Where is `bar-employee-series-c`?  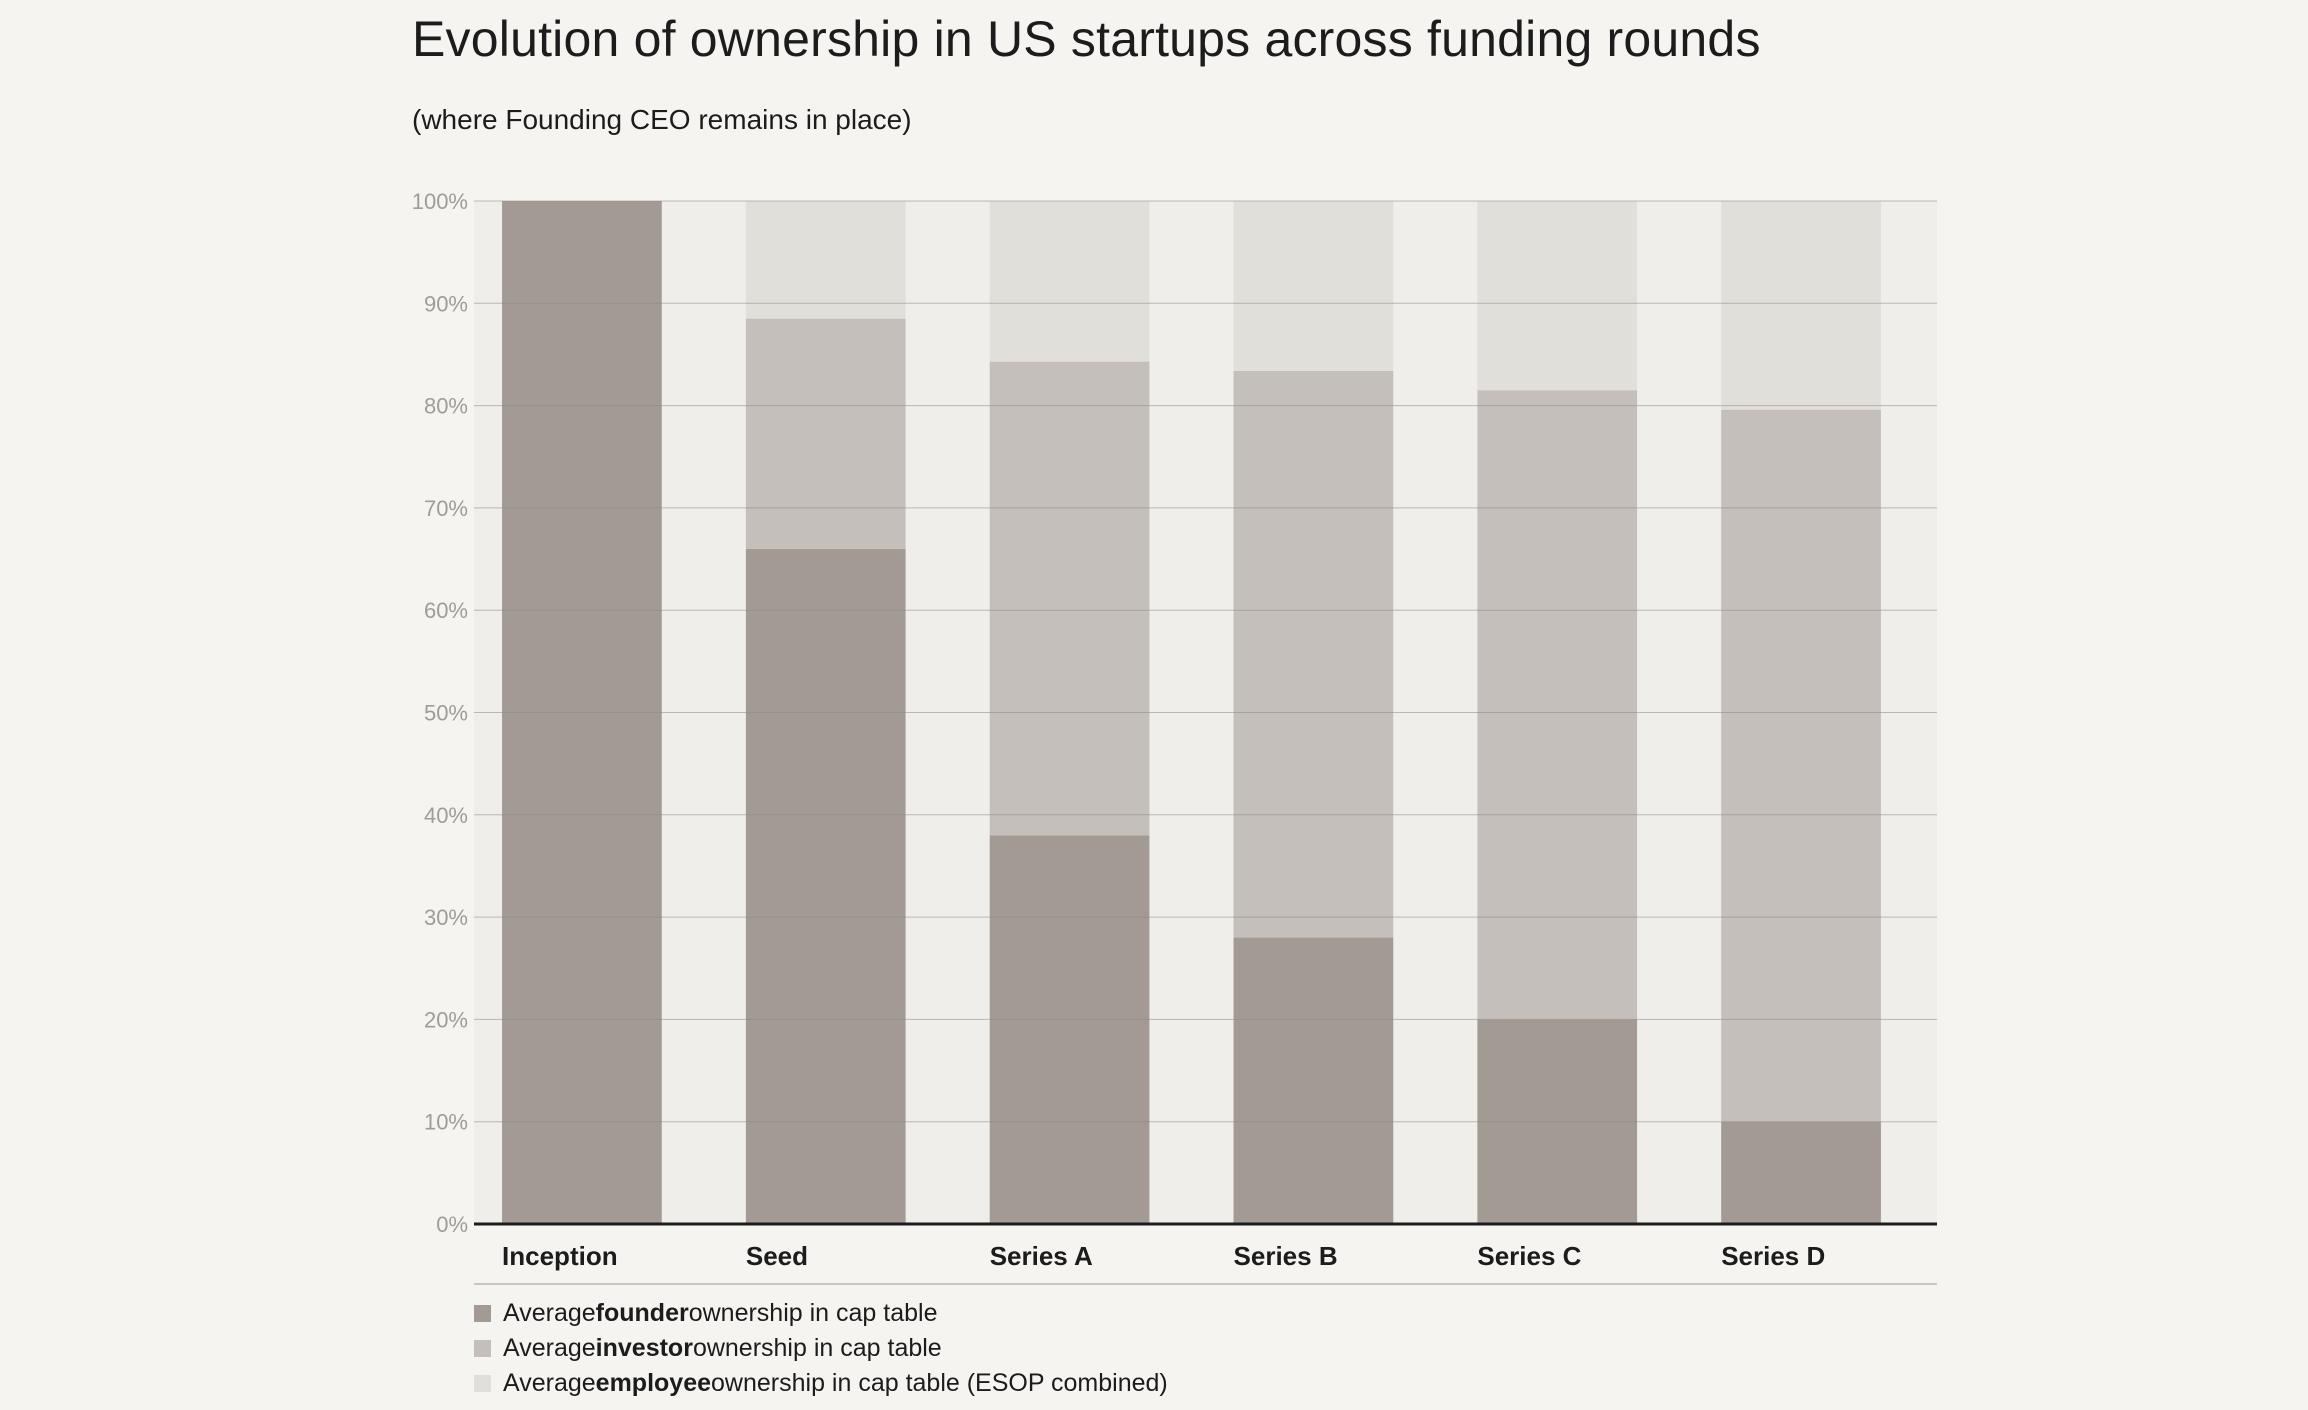
bar-employee-series-c is located at coordinates (1557, 296).